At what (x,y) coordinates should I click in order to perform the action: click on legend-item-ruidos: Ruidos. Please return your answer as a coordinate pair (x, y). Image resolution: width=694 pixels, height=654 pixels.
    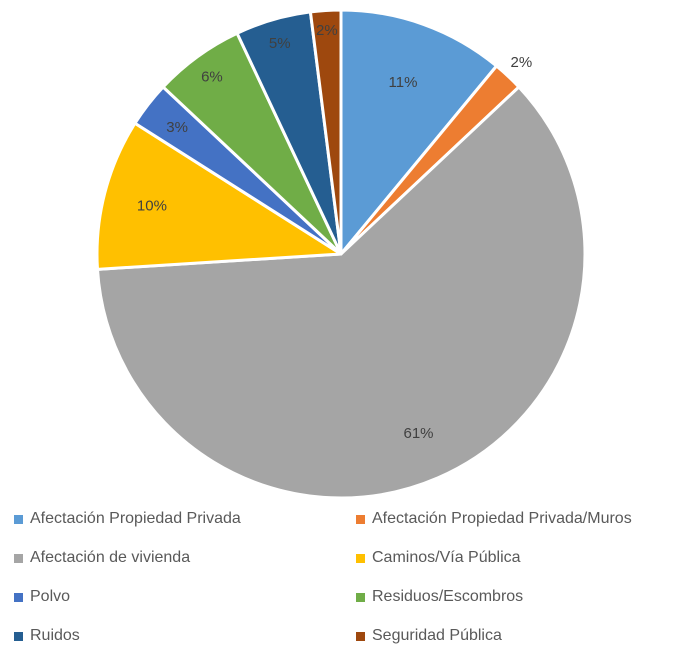
    Looking at the image, I should click on (47, 636).